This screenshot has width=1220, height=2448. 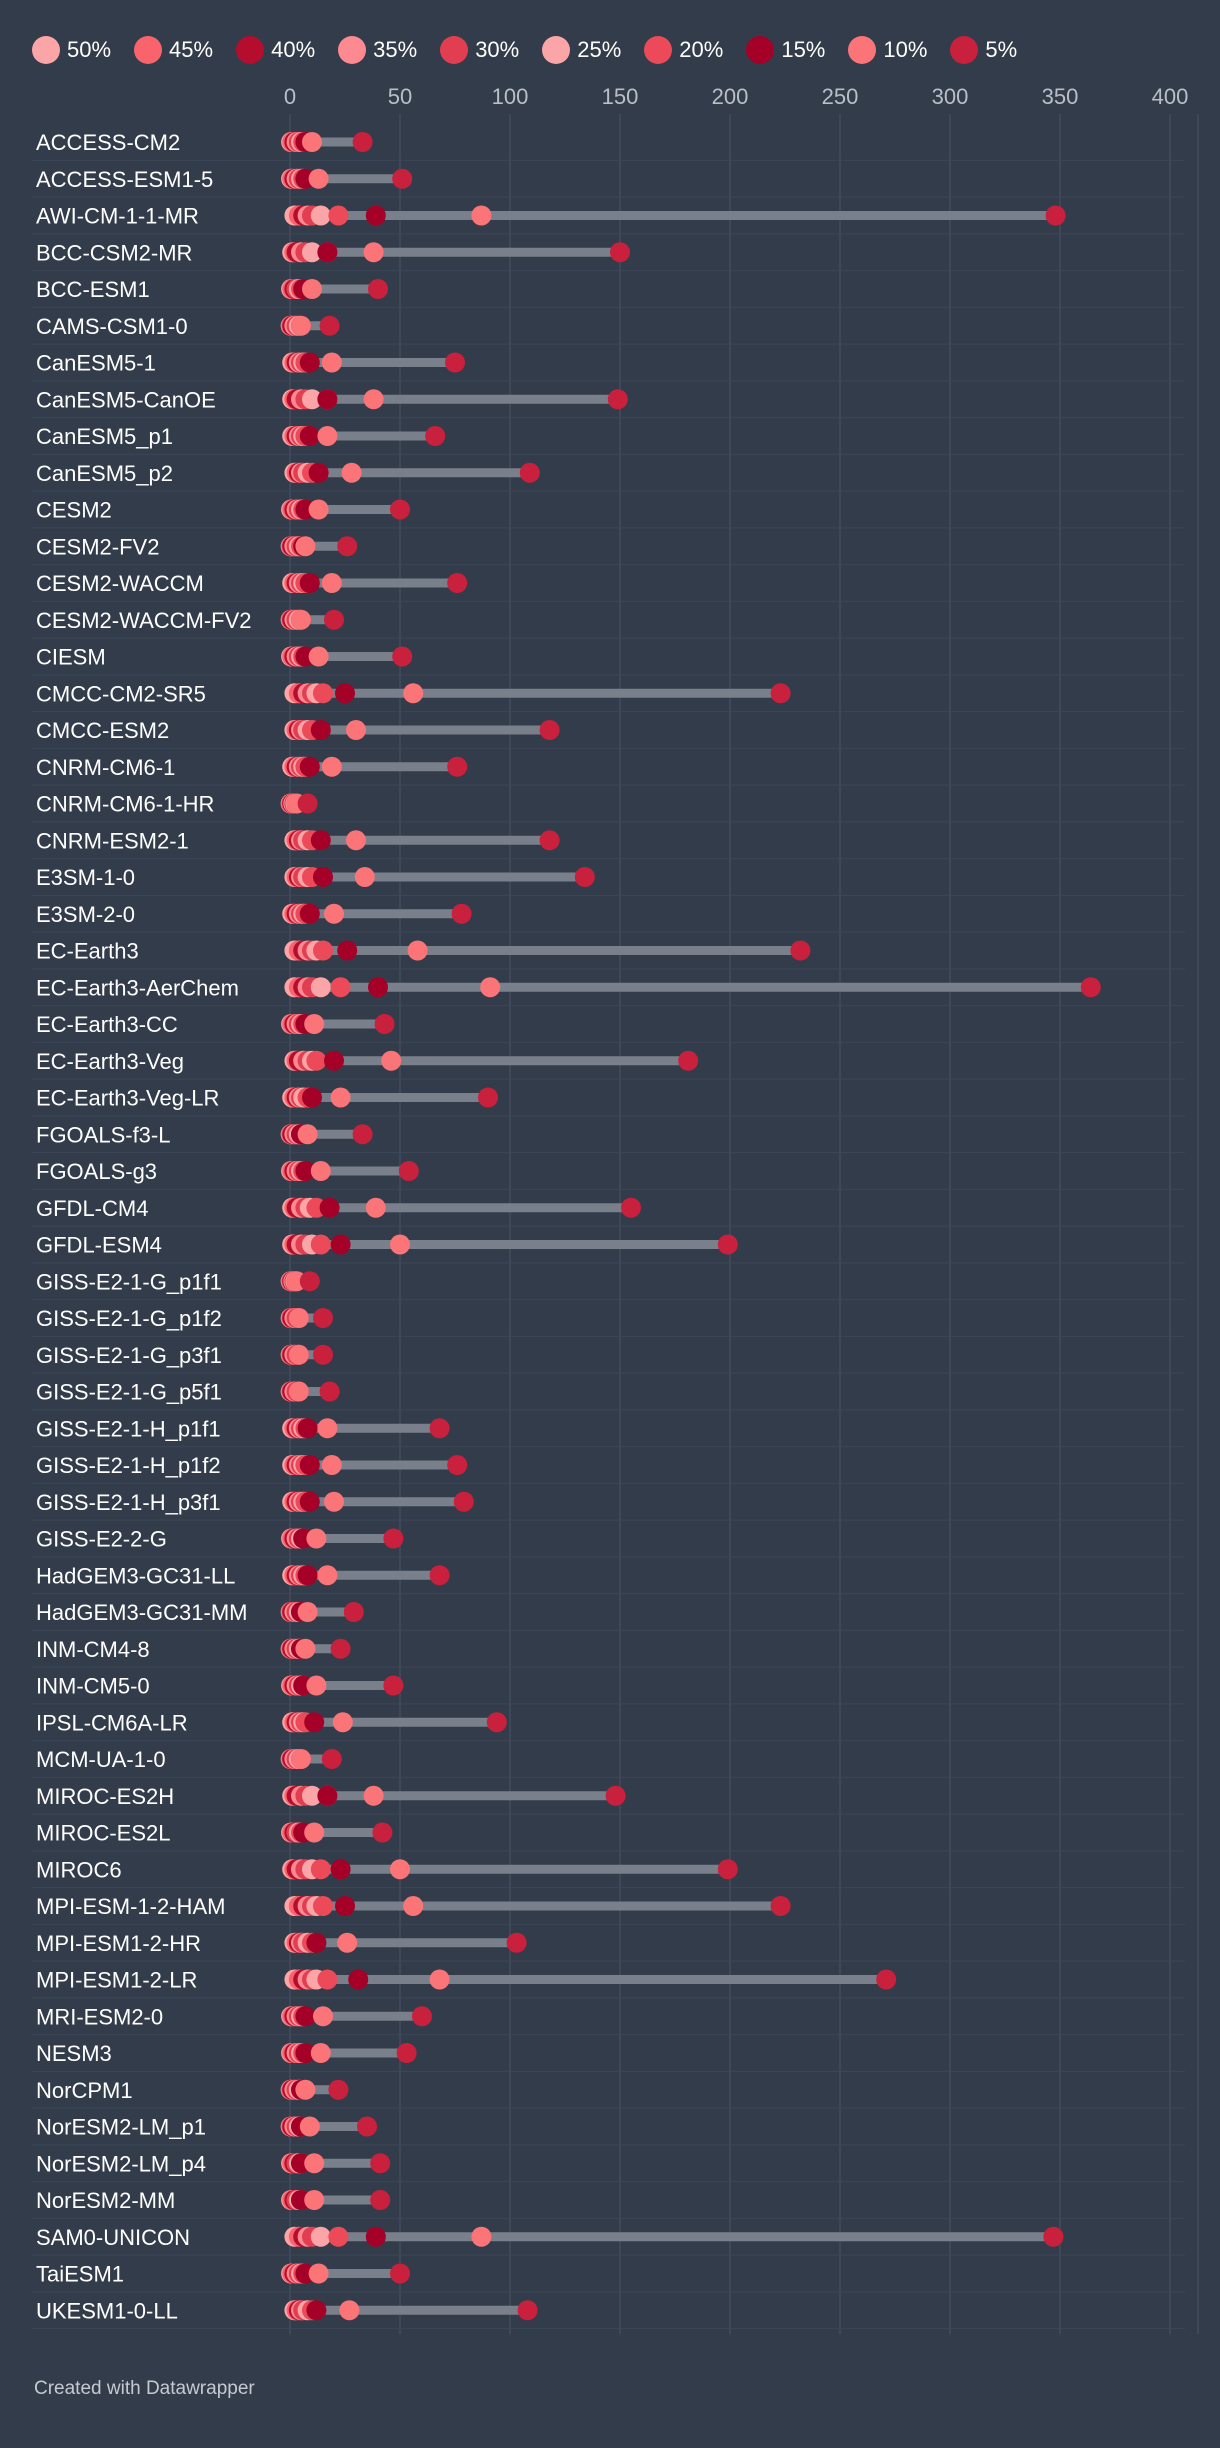 What do you see at coordinates (803, 49) in the screenshot?
I see `legend-label: 15%` at bounding box center [803, 49].